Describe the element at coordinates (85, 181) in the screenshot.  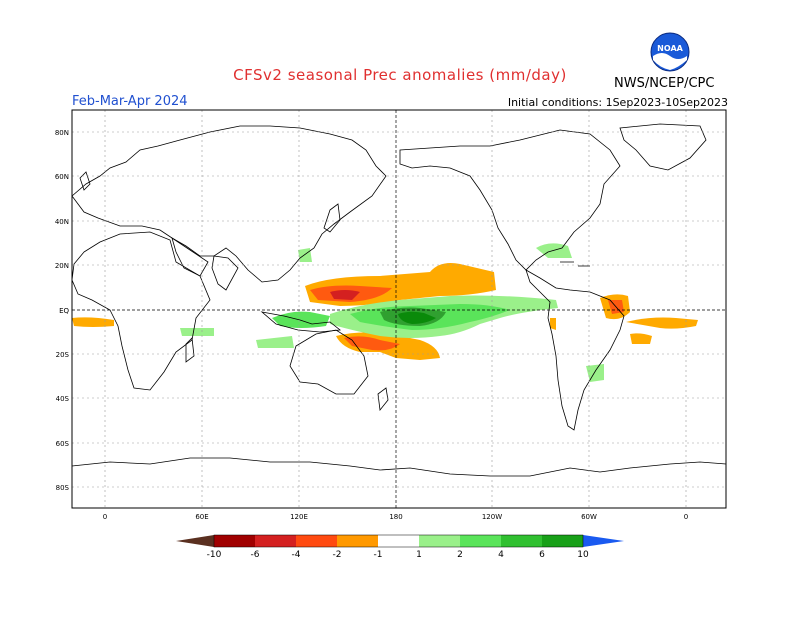
I see `uk-coast` at that location.